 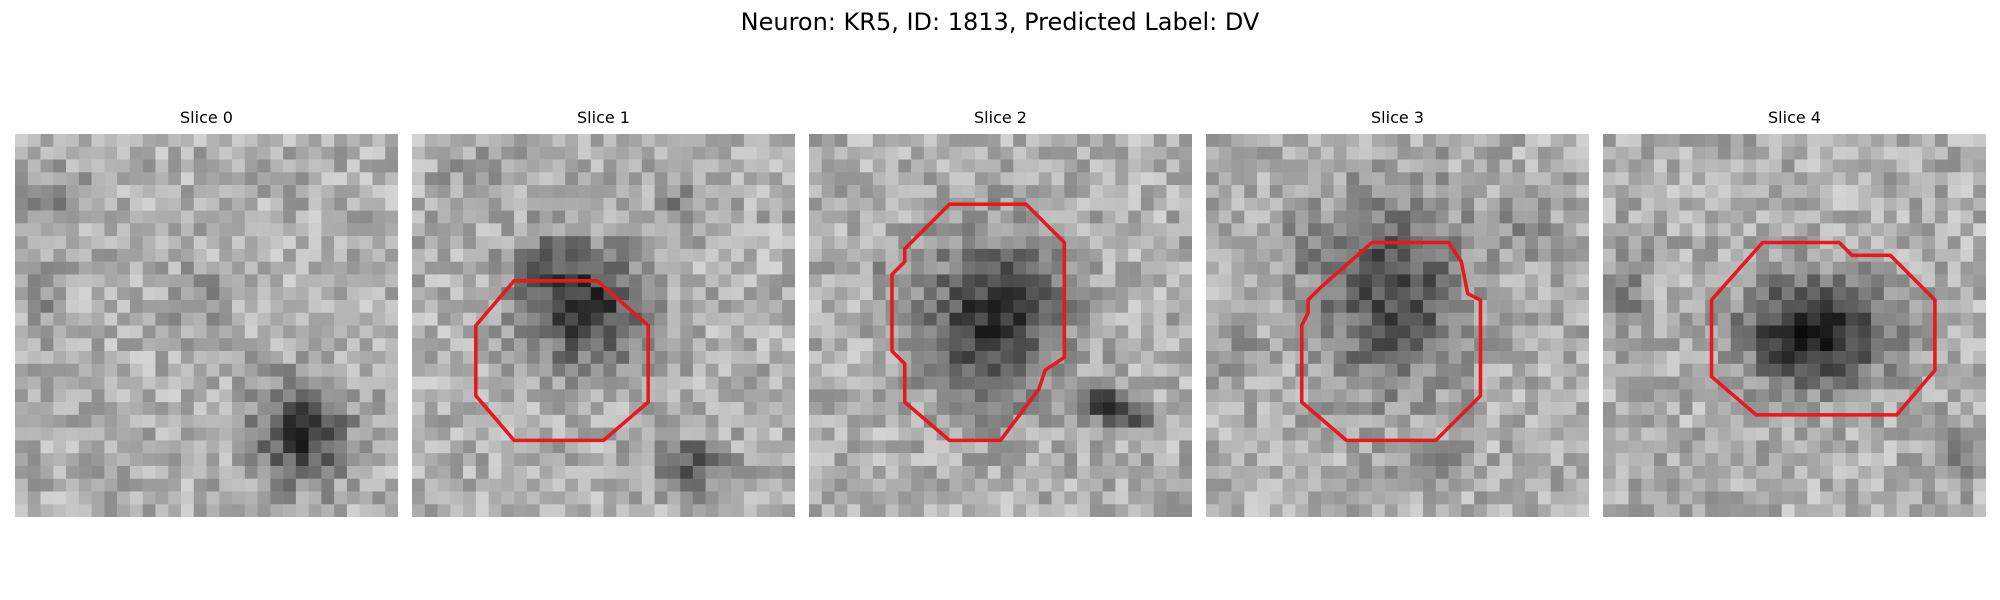 I want to click on slice-title-3: Slice 3, so click(x=1397, y=117).